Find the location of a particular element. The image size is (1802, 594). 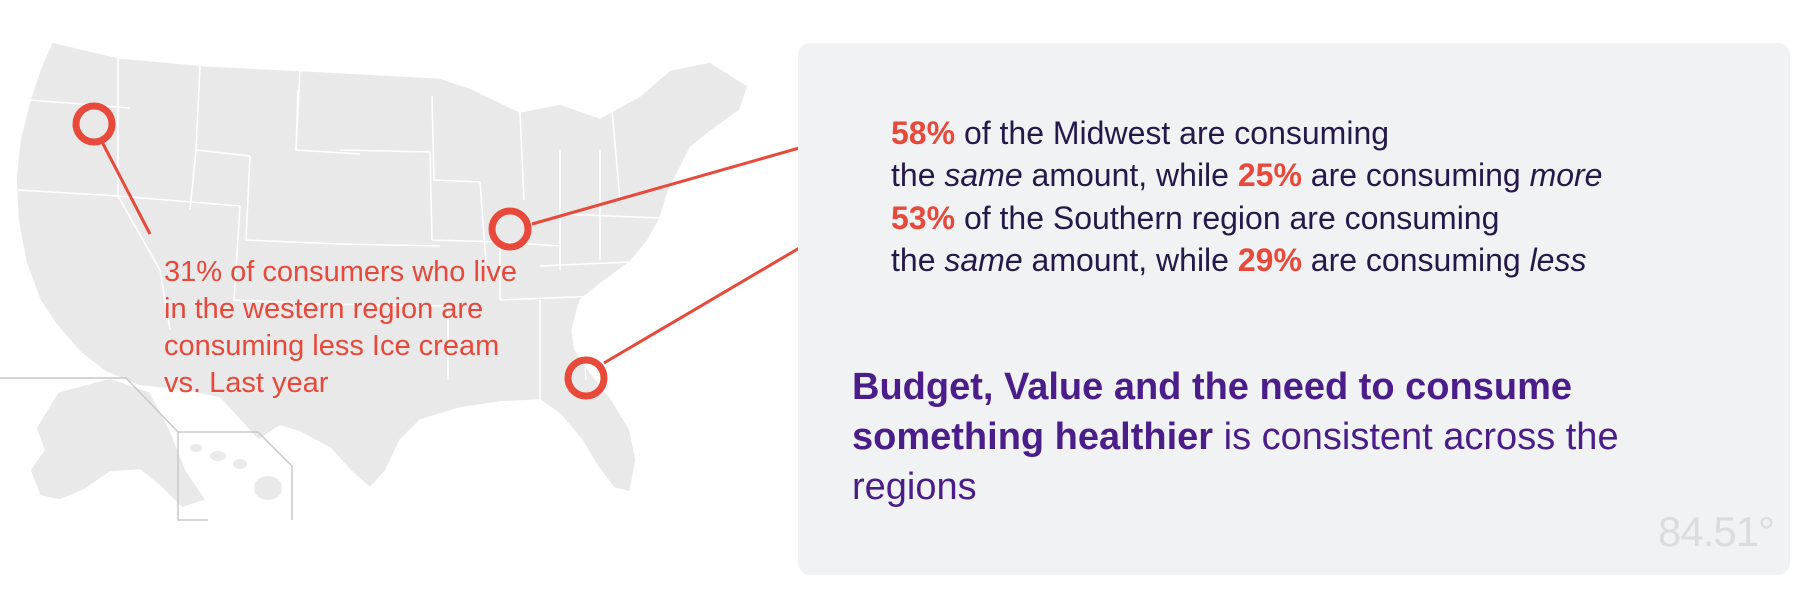

south-em-less: less is located at coordinates (1558, 260).